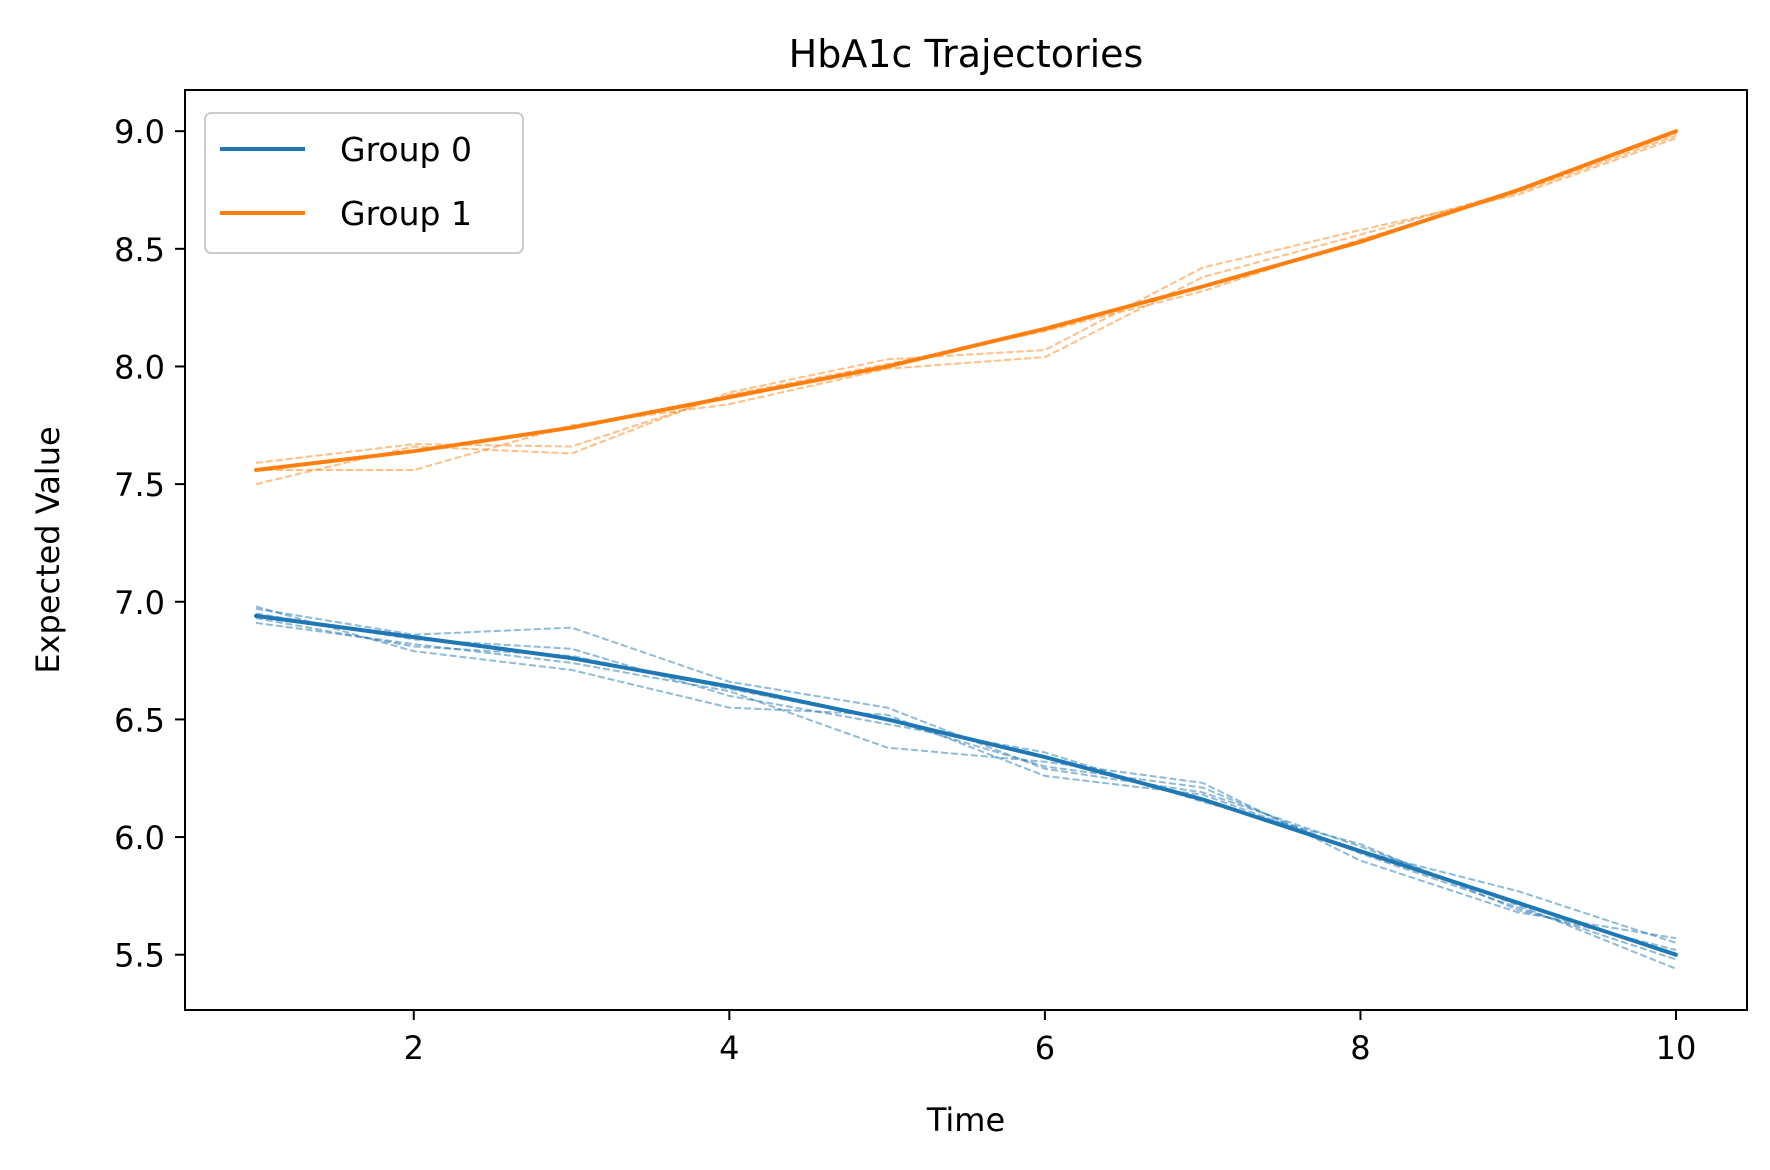  I want to click on y-tick-label: 9.0, so click(139, 132).